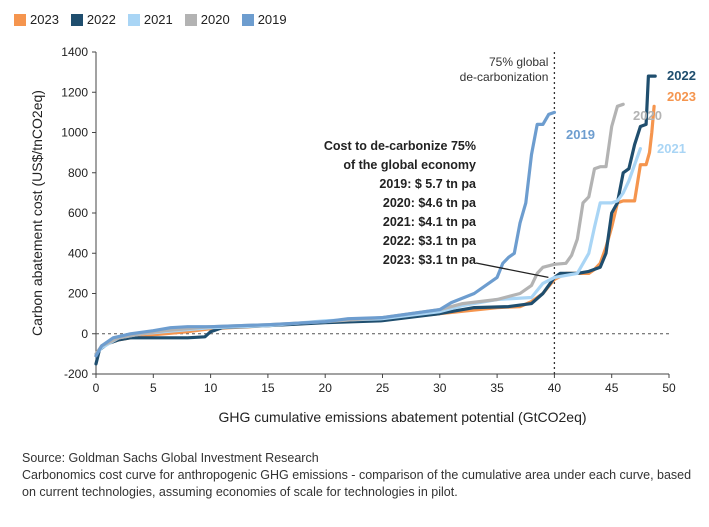  What do you see at coordinates (647, 115) in the screenshot?
I see `series-end-label-2020: 2020` at bounding box center [647, 115].